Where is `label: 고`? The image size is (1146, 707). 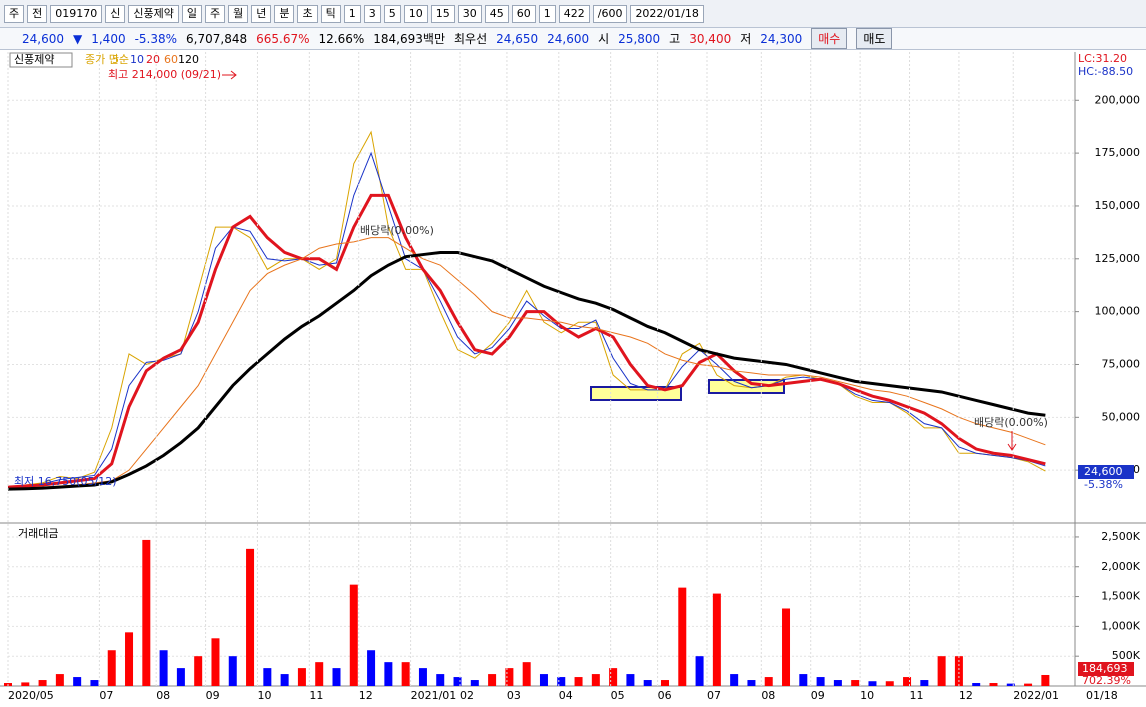
label: 고 is located at coordinates (675, 39).